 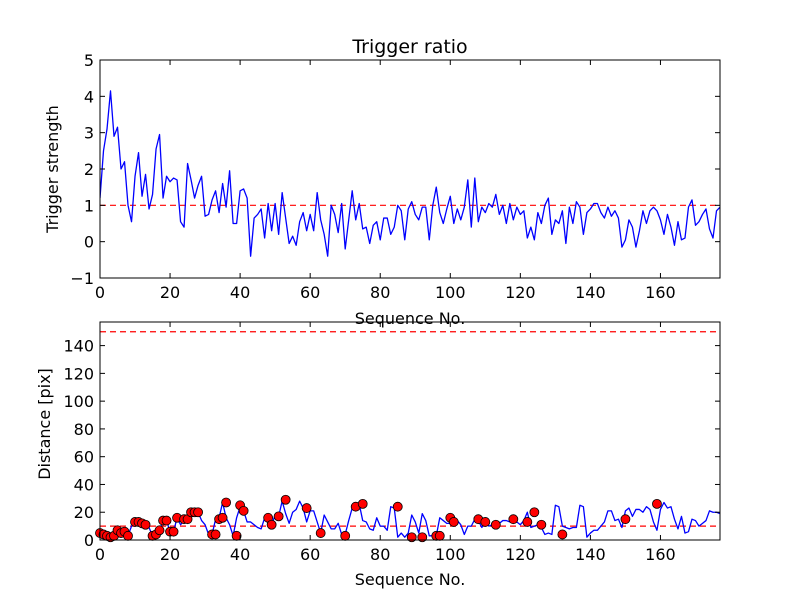 What do you see at coordinates (78, 373) in the screenshot?
I see `distance-ytick-label: 120` at bounding box center [78, 373].